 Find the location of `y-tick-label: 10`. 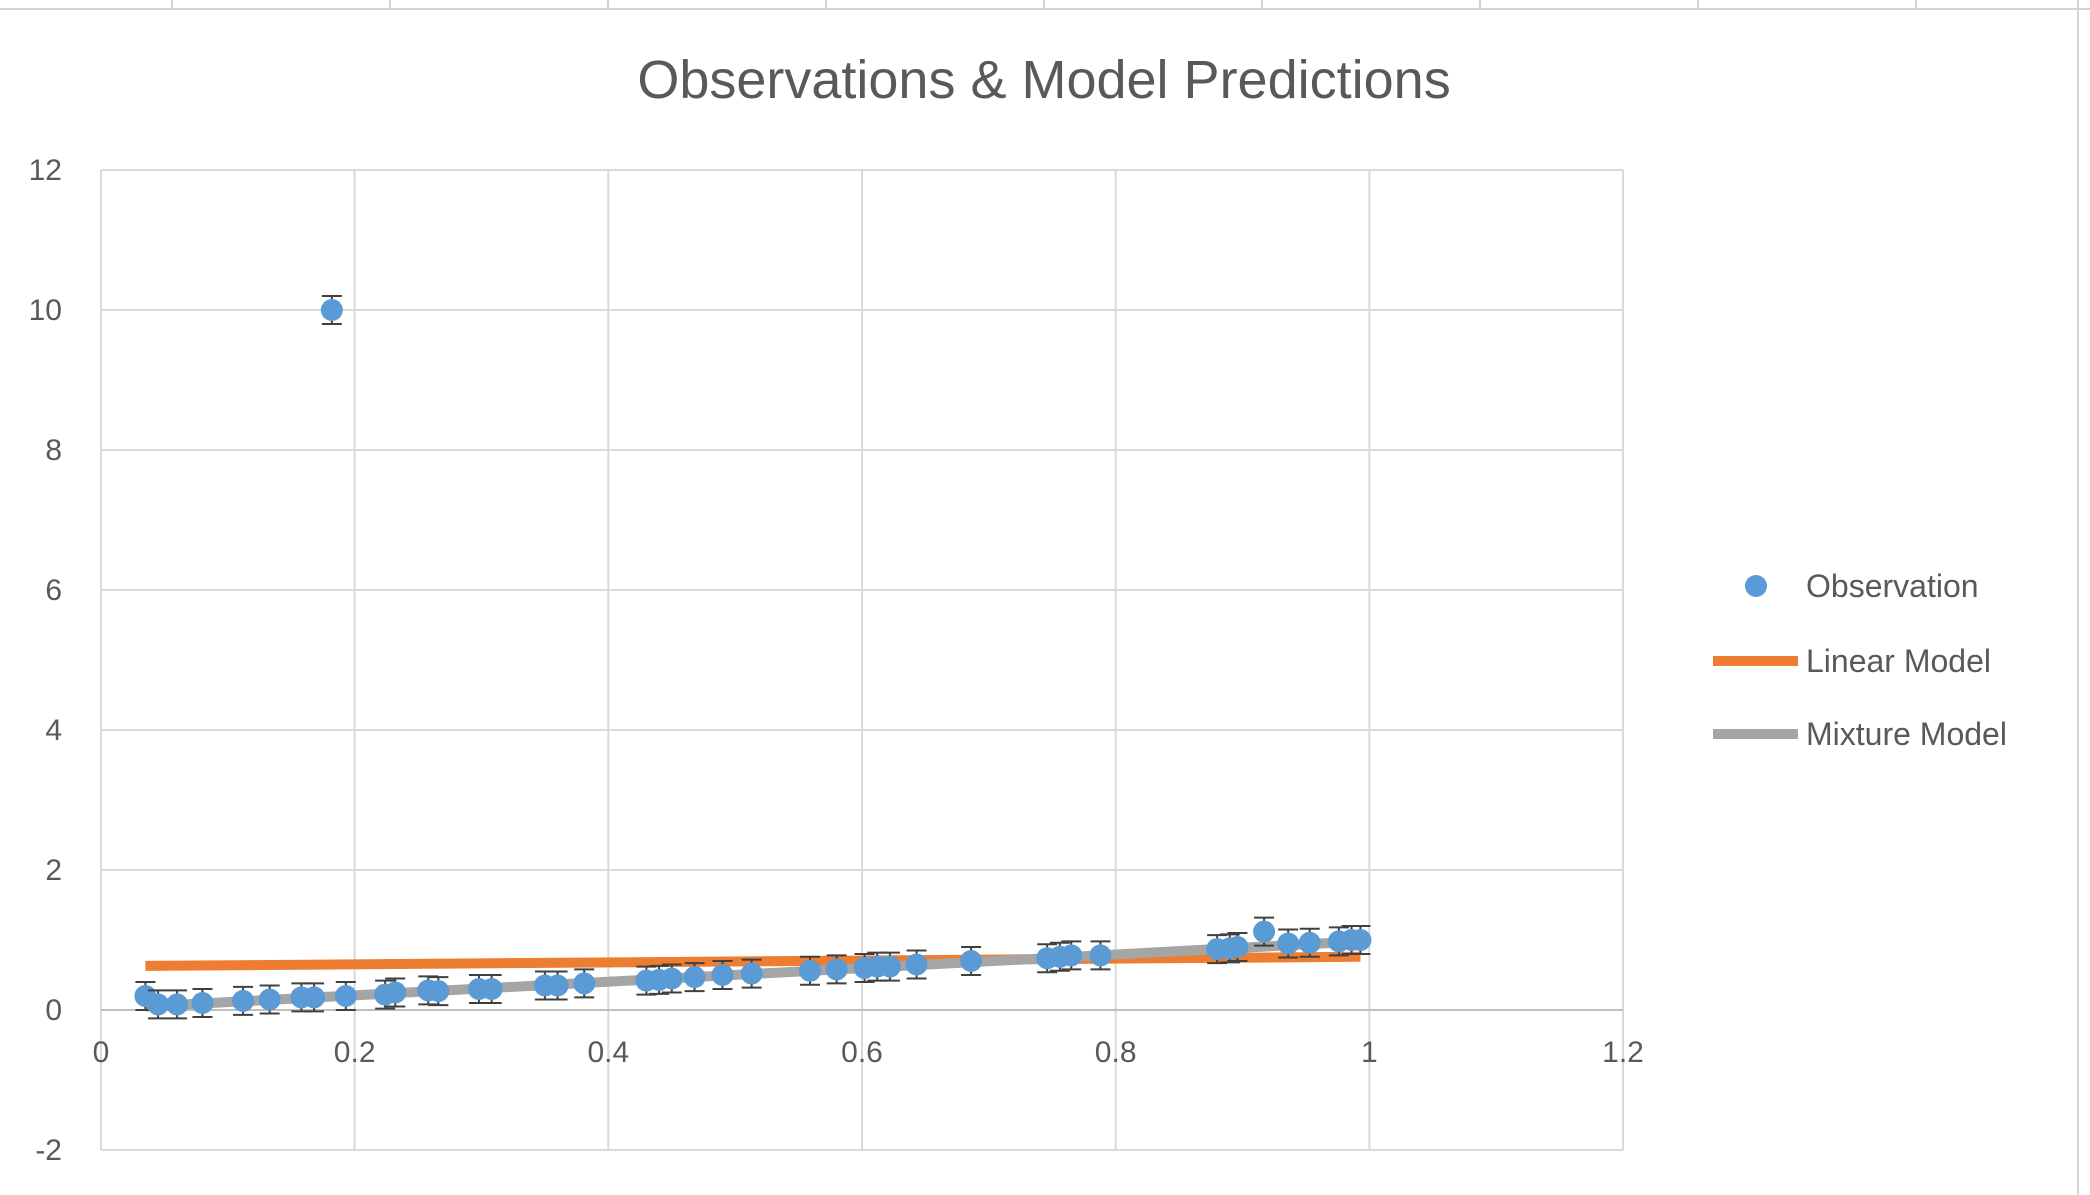

y-tick-label: 10 is located at coordinates (45, 310).